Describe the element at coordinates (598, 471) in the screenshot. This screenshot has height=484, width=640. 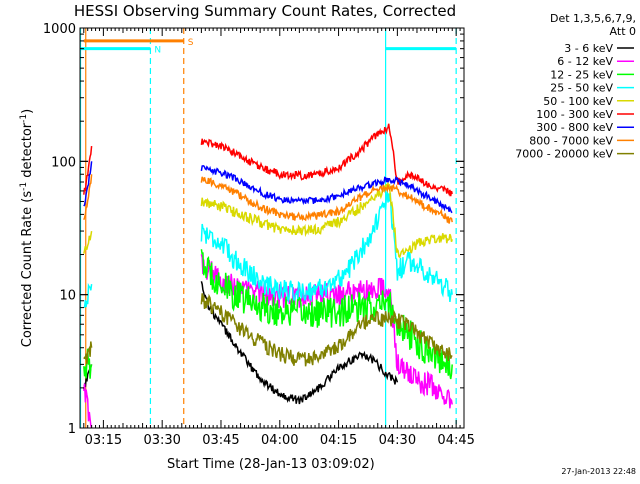
I see `timestamp: 27-Jan-2013 22:48` at that location.